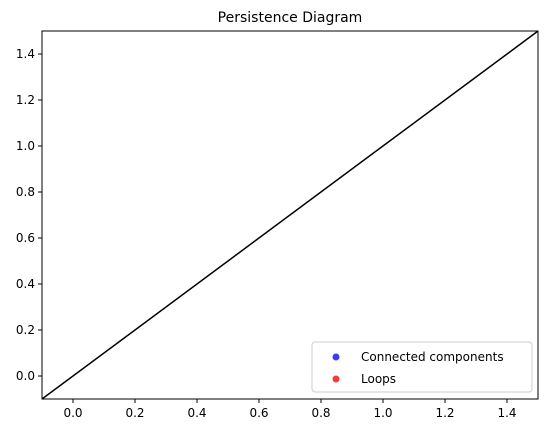  I want to click on y-tick-label: 0.4, so click(25, 284).